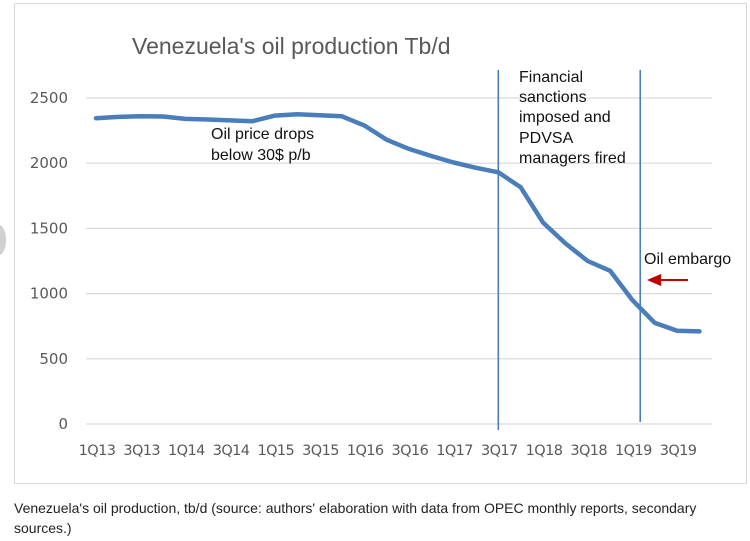  Describe the element at coordinates (499, 451) in the screenshot. I see `x-tick-label: 3Q17` at that location.